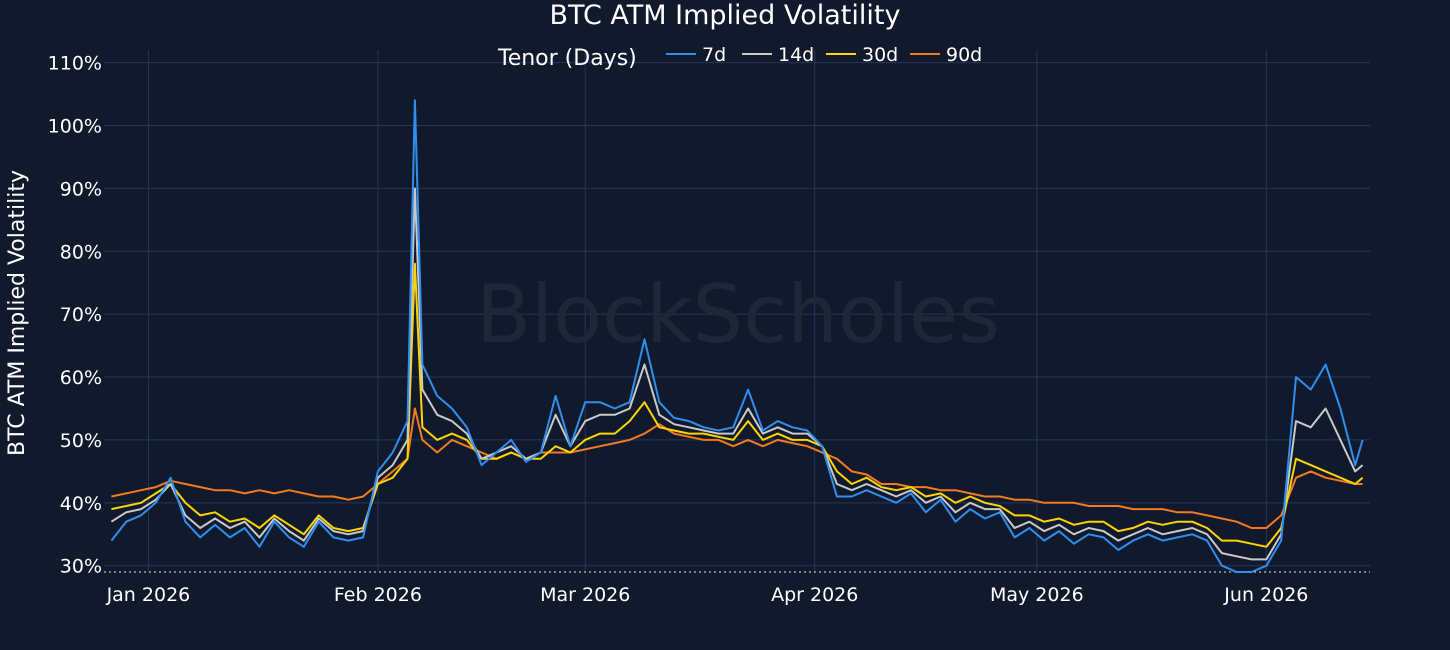 This screenshot has width=1450, height=650. I want to click on legend-item-7d: 7d, so click(696, 55).